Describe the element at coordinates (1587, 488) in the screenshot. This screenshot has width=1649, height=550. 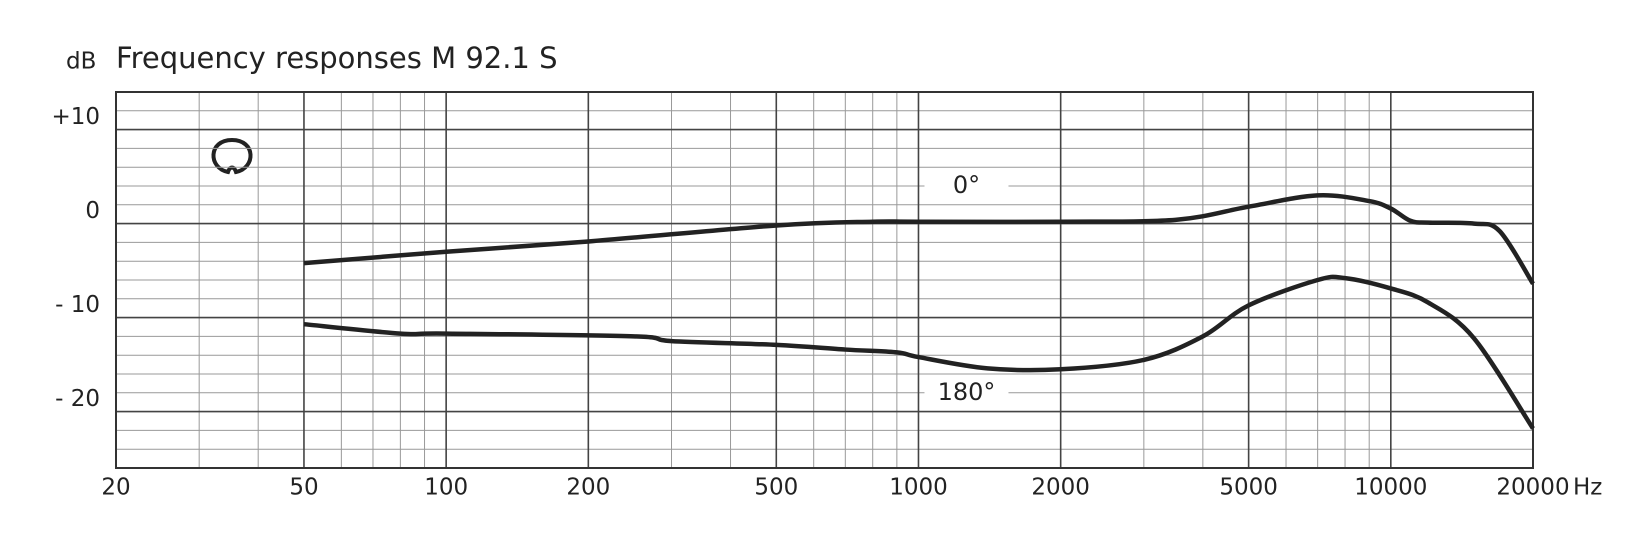
I see `x-axis-label: Hz` at that location.